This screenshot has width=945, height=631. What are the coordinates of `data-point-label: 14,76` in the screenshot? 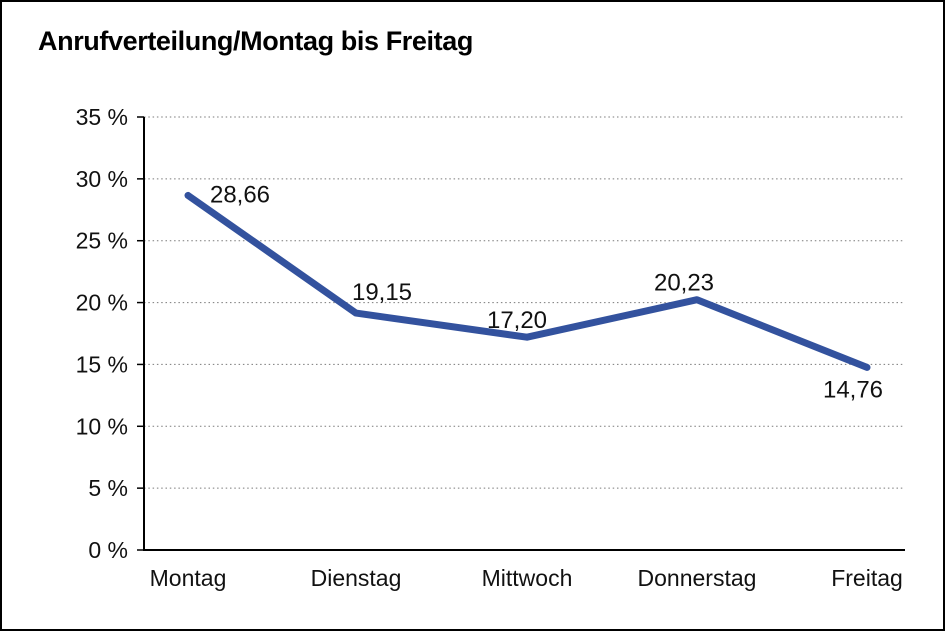 It's located at (853, 389).